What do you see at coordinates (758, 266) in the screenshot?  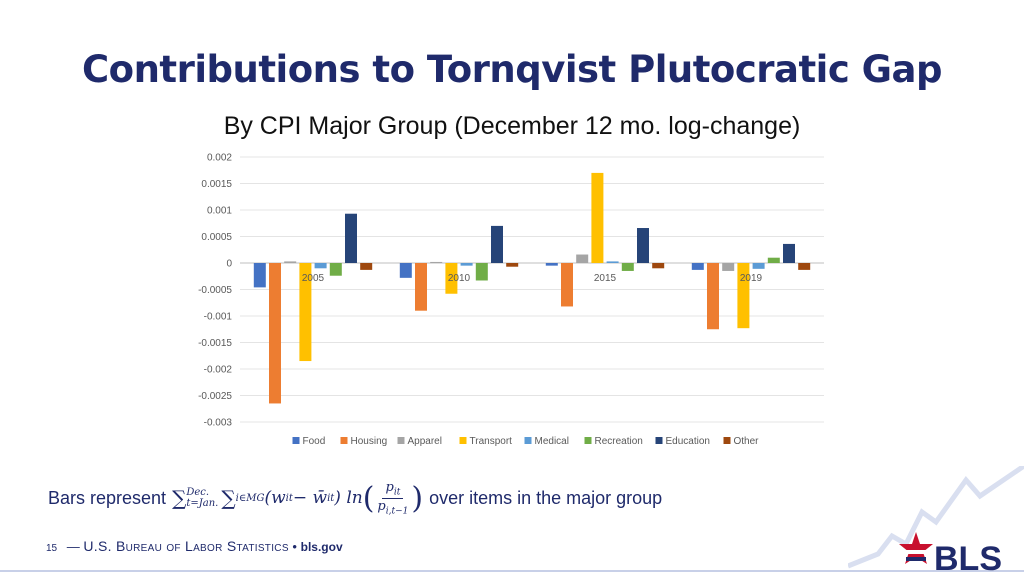 I see `bar-medical-2019` at bounding box center [758, 266].